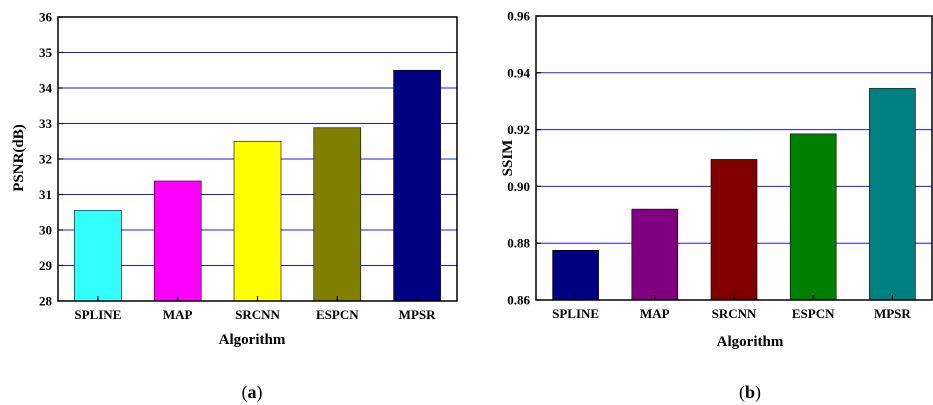 The image size is (933, 405). Describe the element at coordinates (46, 52) in the screenshot. I see `y-tick-label: 35` at that location.